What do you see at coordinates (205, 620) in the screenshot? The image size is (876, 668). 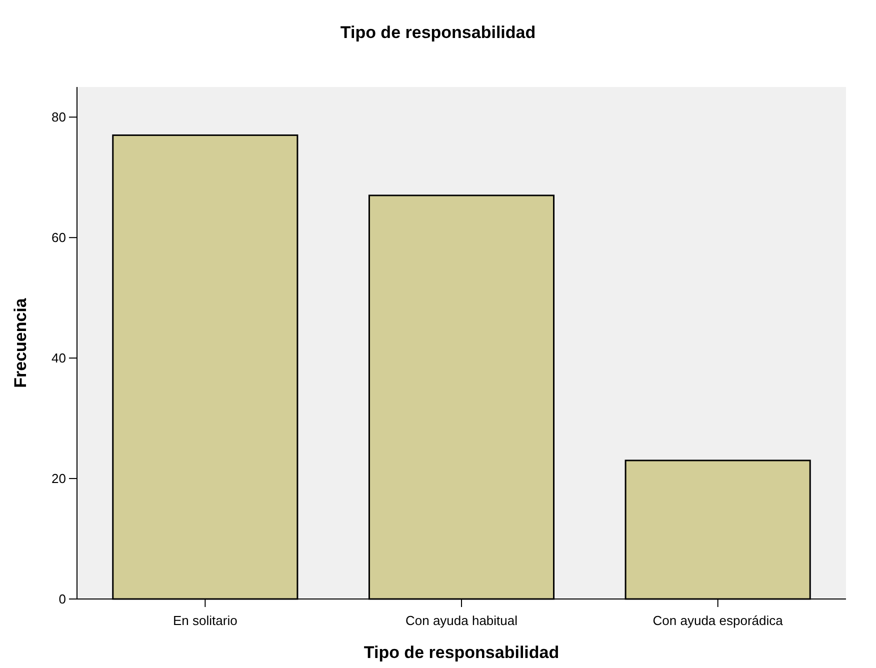 I see `x-tick-label: En solitario` at bounding box center [205, 620].